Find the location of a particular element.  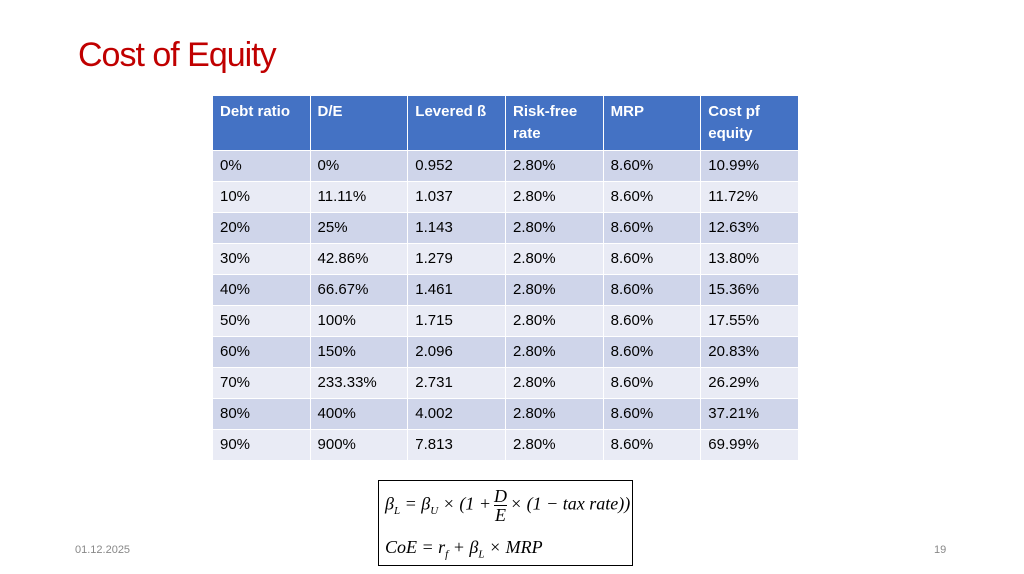

table-row: 0% 0% 0.952 2.80% 8.60% 10.99% is located at coordinates (505, 166).